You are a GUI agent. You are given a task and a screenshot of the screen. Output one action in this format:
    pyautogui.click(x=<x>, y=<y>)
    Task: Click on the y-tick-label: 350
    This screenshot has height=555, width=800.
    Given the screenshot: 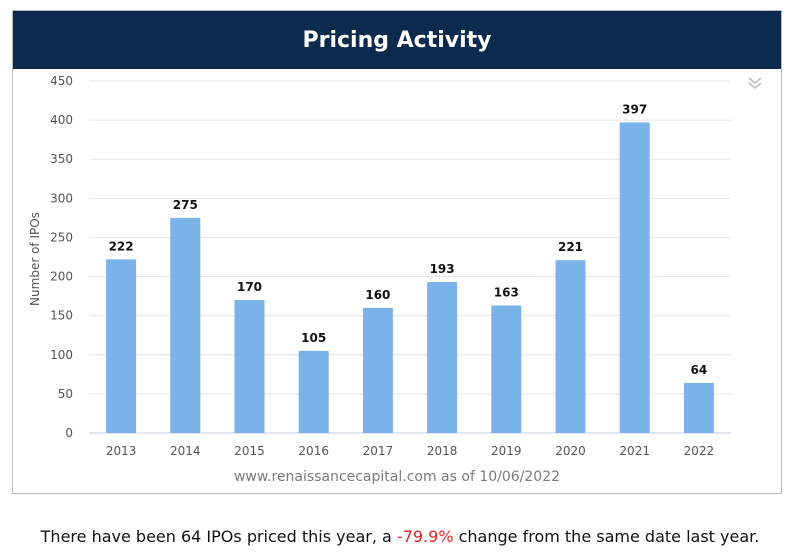 What is the action you would take?
    pyautogui.click(x=61, y=159)
    